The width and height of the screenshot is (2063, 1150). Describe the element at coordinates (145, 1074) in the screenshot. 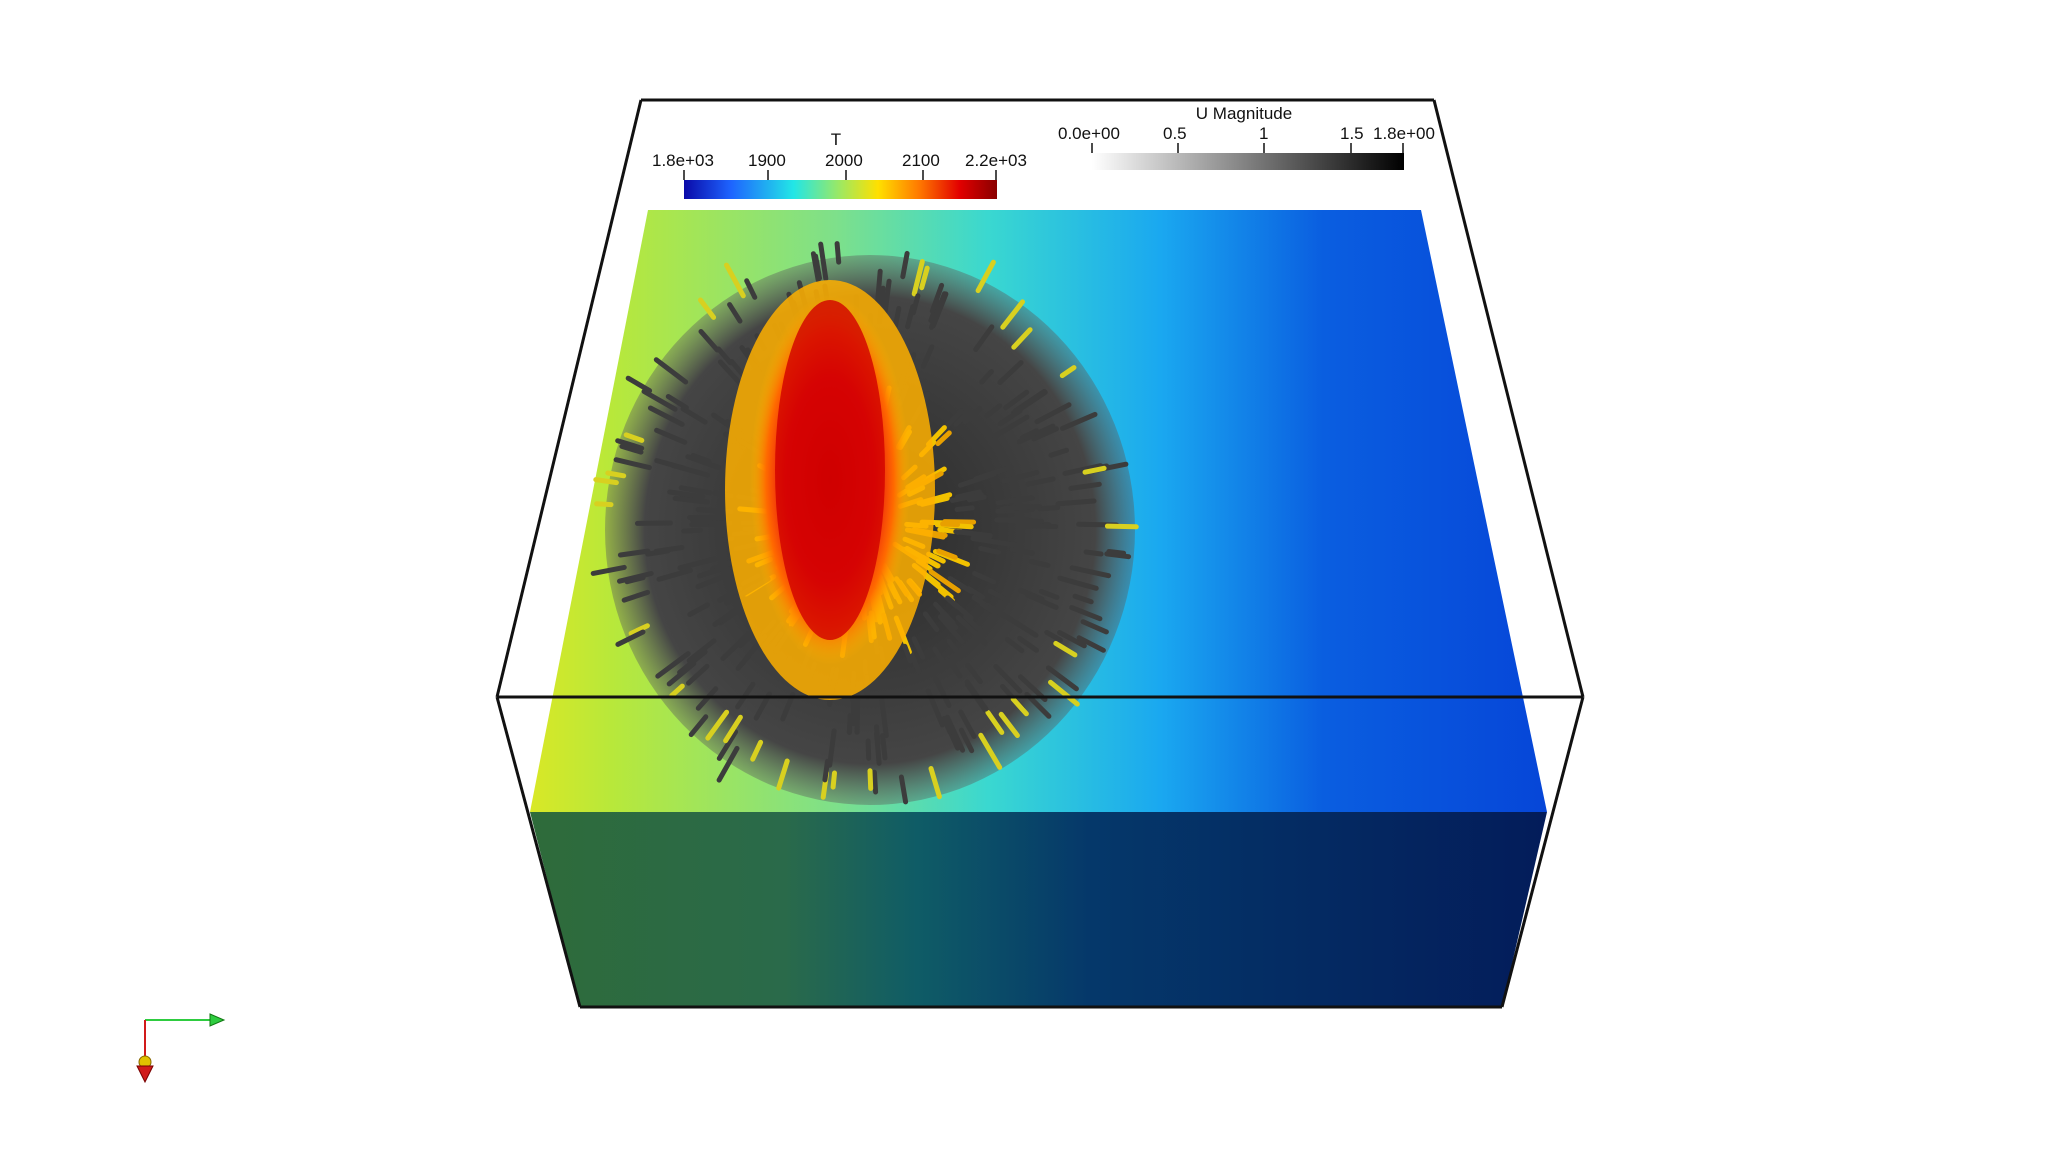

I see `y-axis-arrow-icon` at that location.